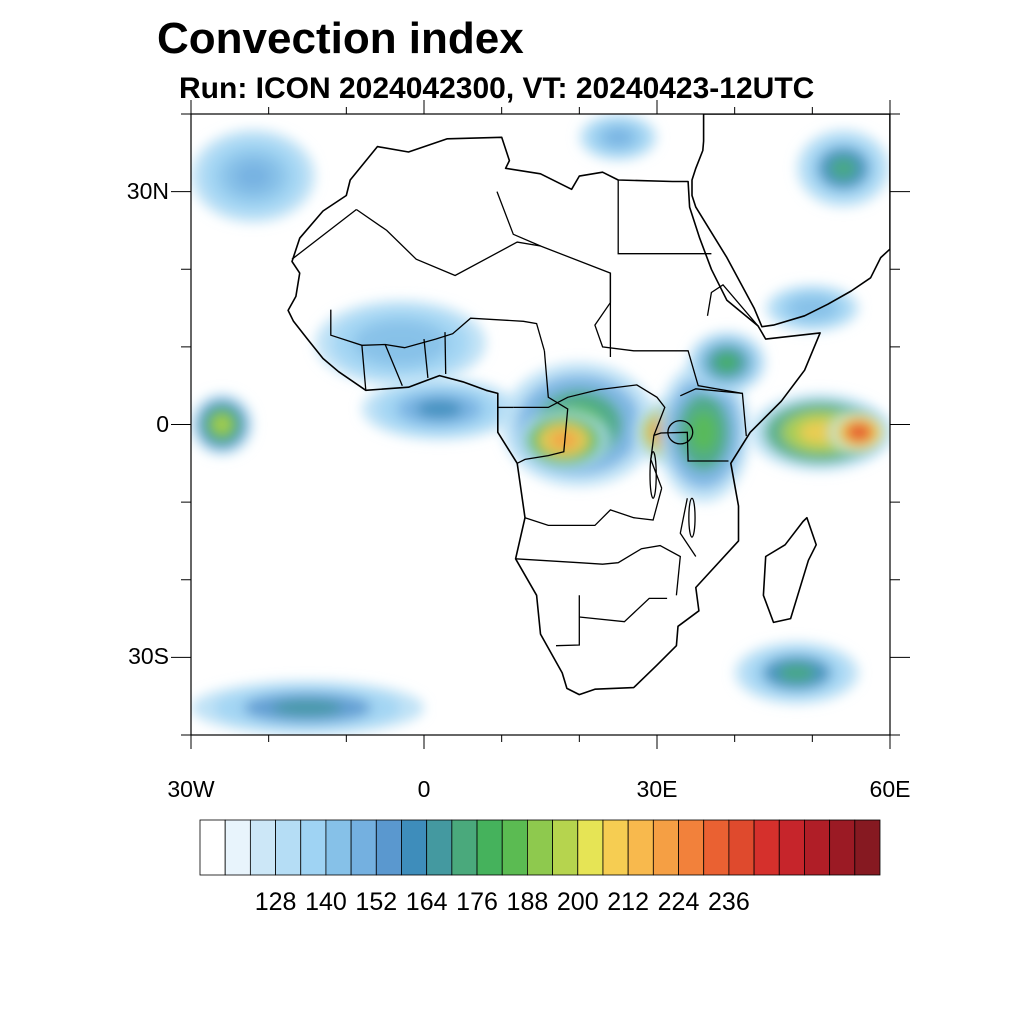 Image resolution: width=1024 pixels, height=1024 pixels. I want to click on colorbar, so click(540, 847).